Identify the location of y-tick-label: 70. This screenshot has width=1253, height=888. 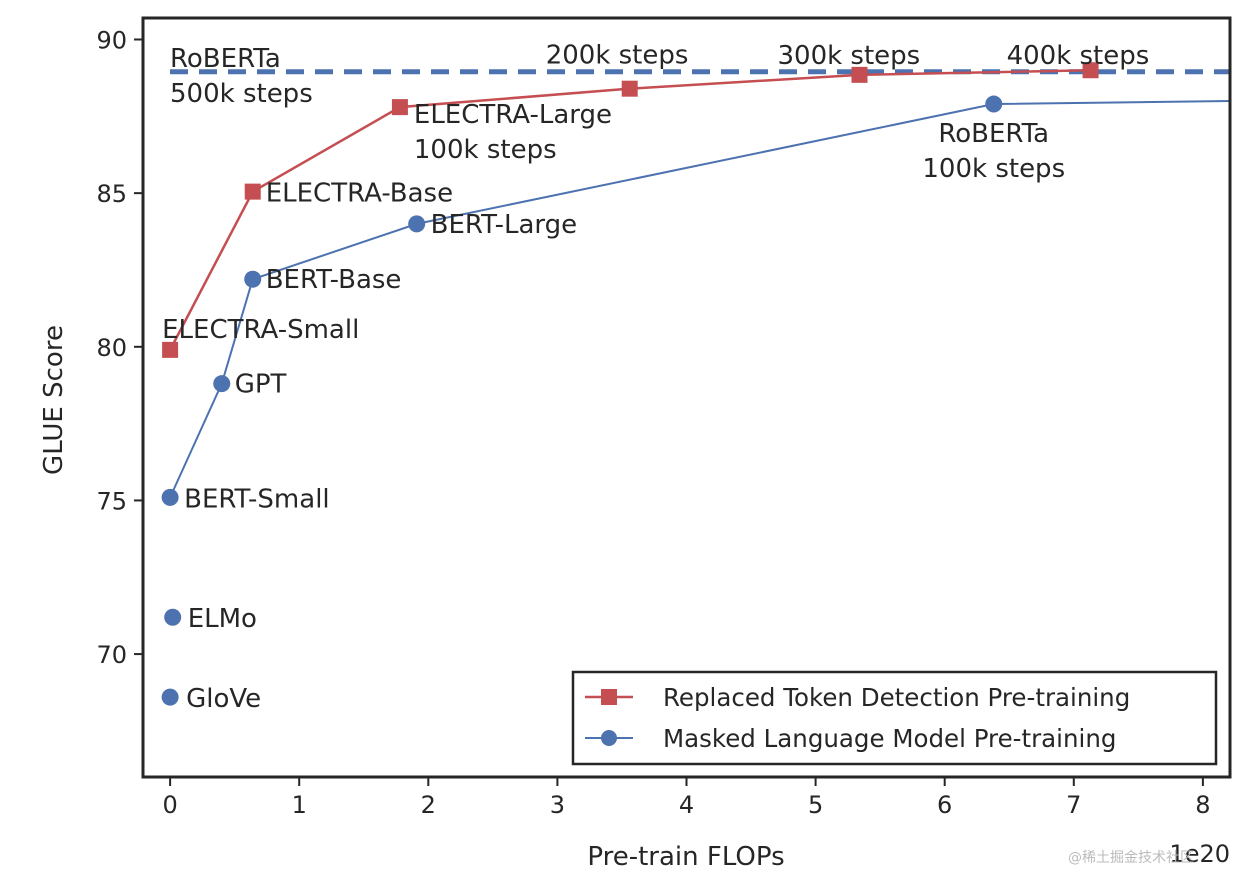
(111, 655).